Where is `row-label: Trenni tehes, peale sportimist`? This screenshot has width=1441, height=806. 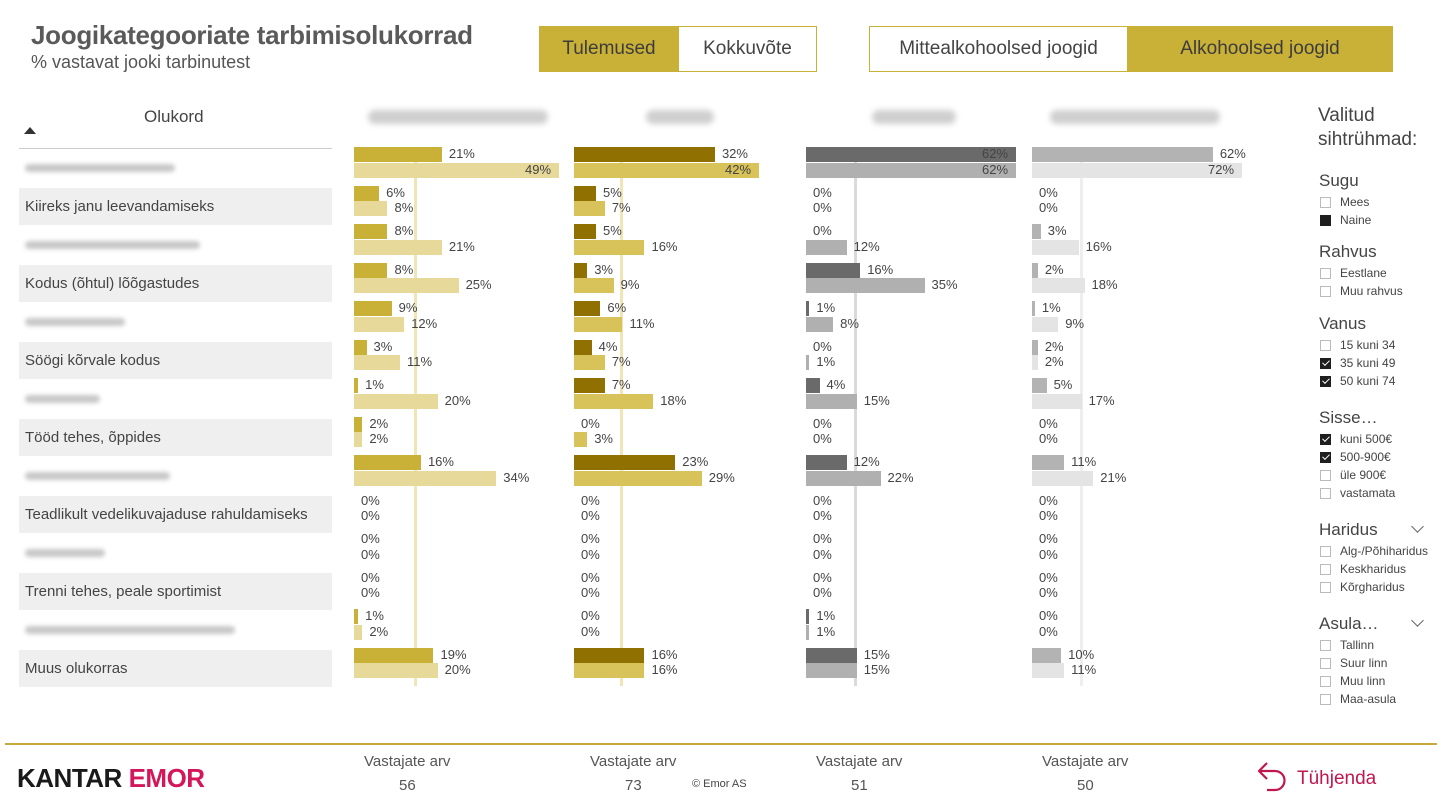
row-label: Trenni tehes, peale sportimist is located at coordinates (175, 591).